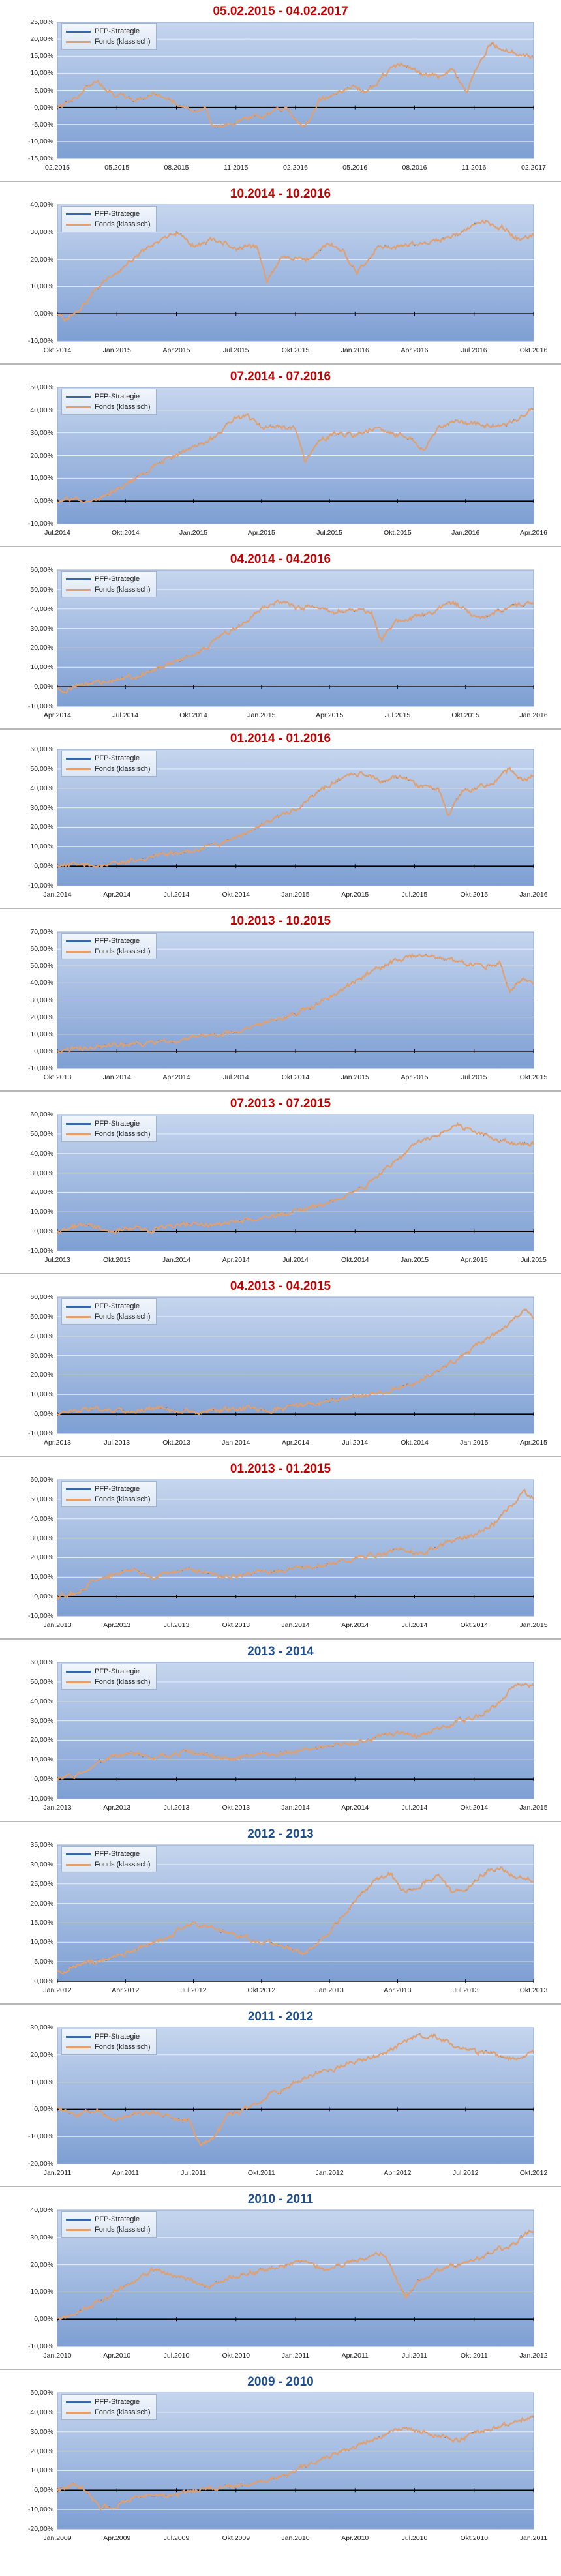 The width and height of the screenshot is (561, 2576). I want to click on x-tick-label: Jan.2012, so click(329, 2173).